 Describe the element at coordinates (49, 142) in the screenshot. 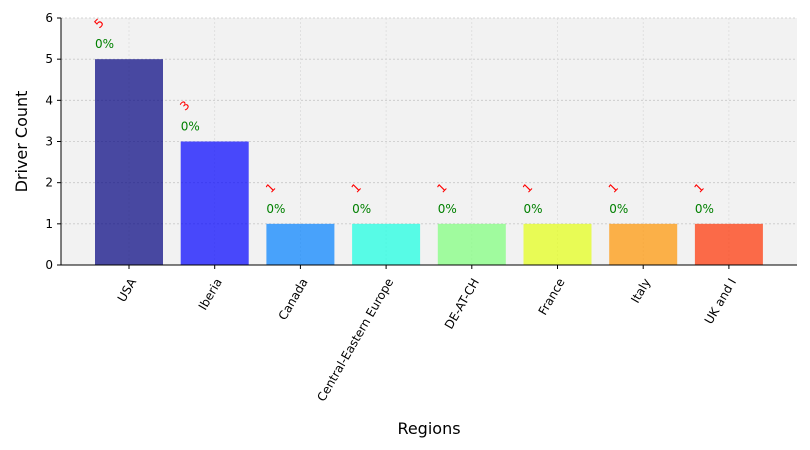

I see `y-tick-label: 3` at that location.